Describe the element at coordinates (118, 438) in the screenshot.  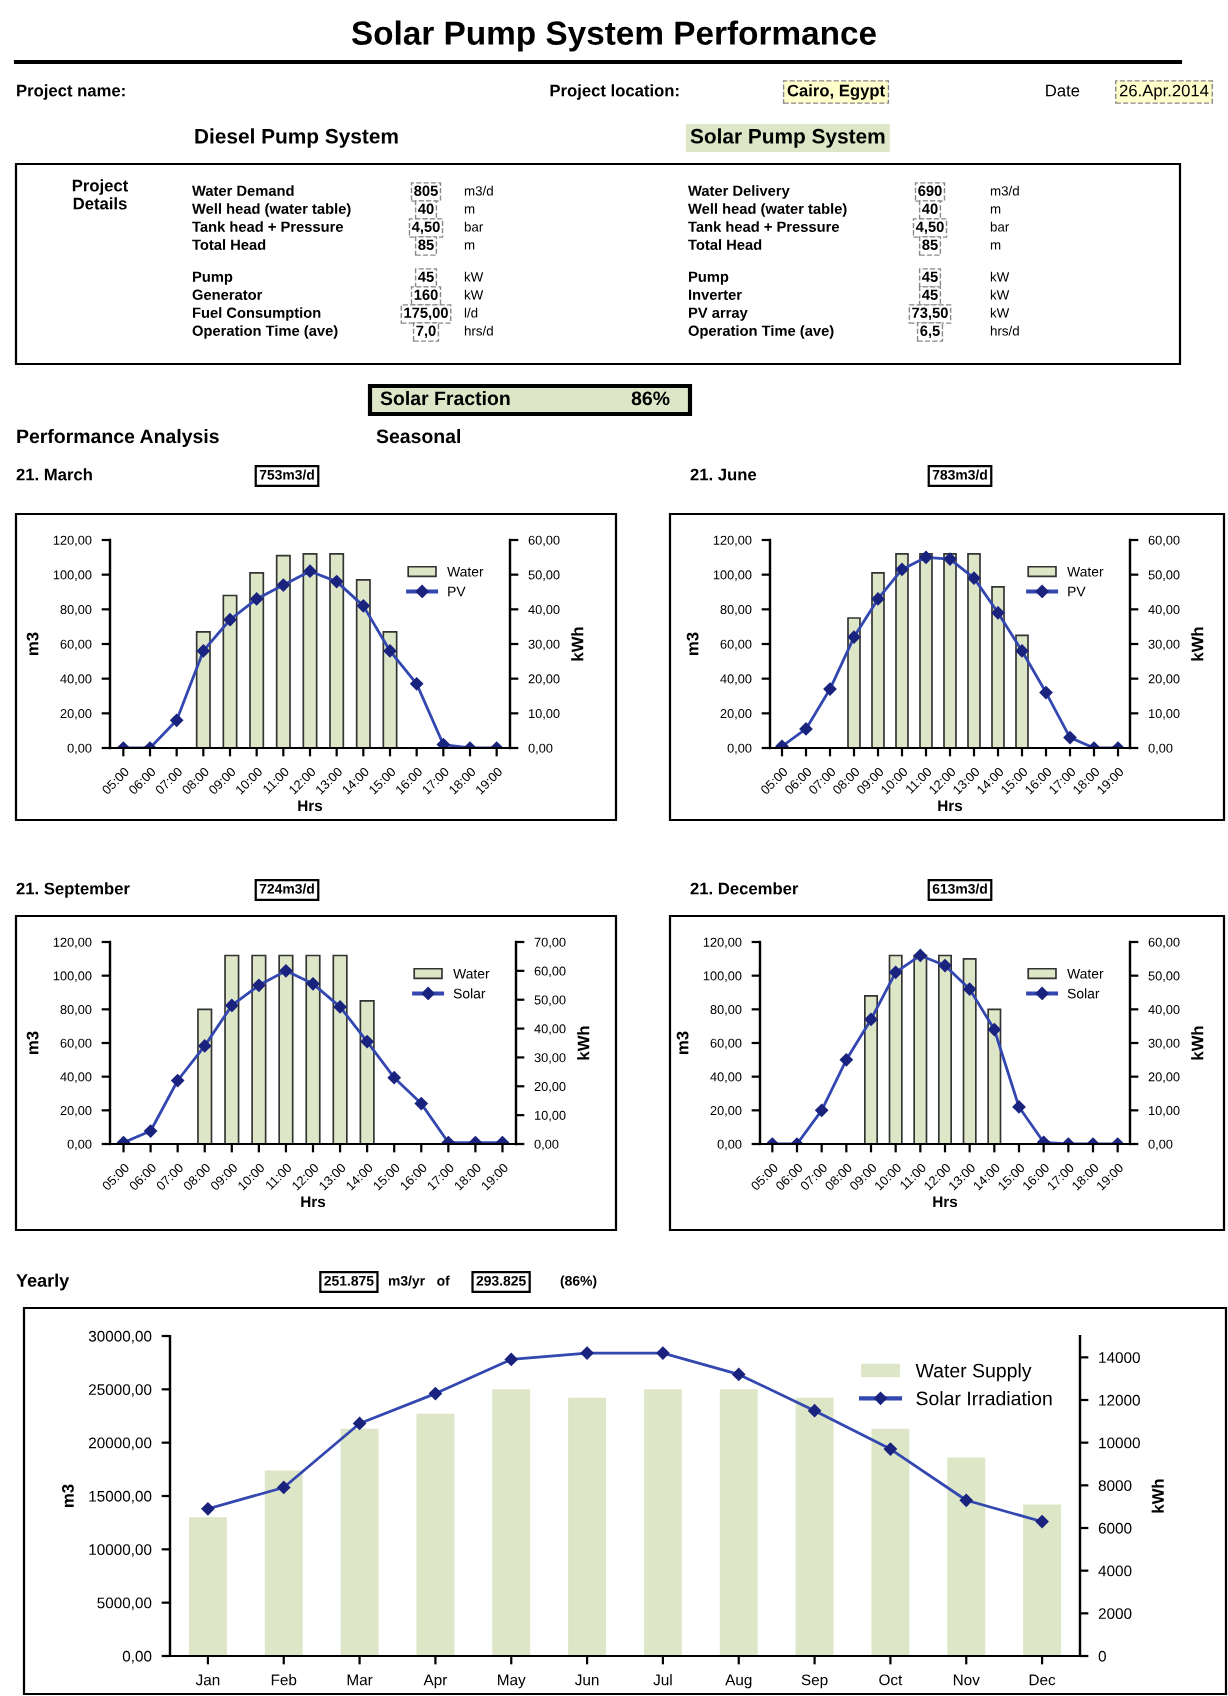
I see `text: Performance Analysis` at that location.